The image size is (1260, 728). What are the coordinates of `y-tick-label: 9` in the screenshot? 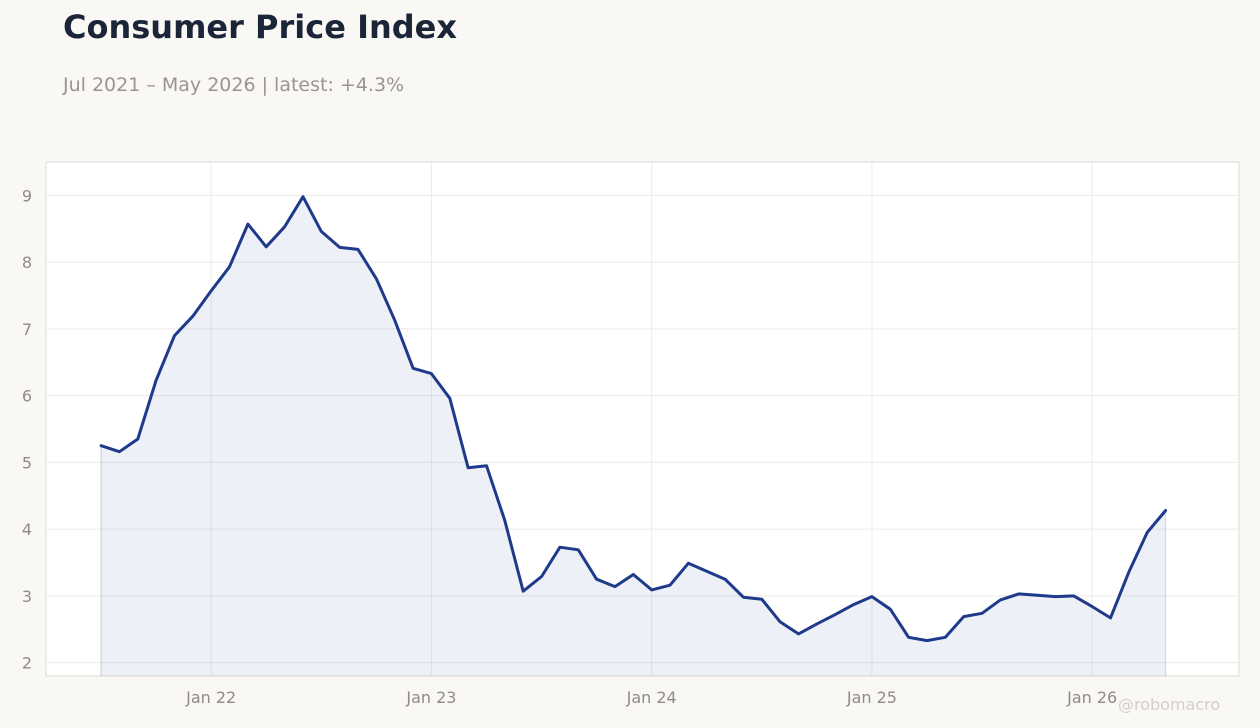 It's located at (27, 195).